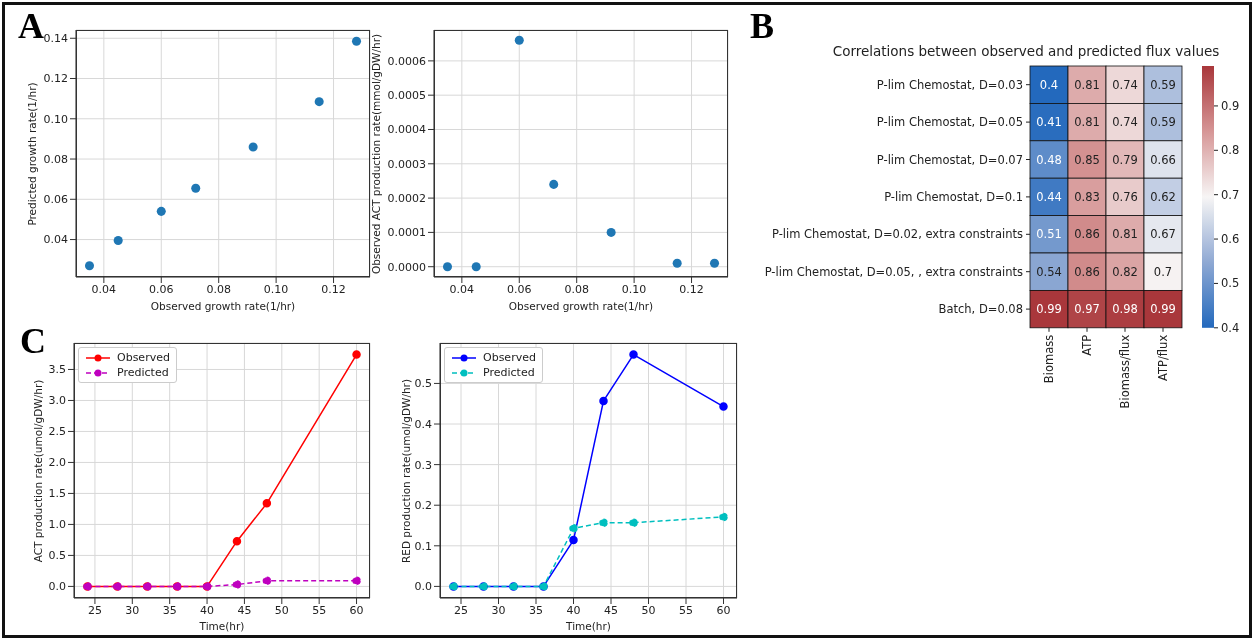  What do you see at coordinates (1087, 196) in the screenshot?
I see `data-label: 0.83` at bounding box center [1087, 196].